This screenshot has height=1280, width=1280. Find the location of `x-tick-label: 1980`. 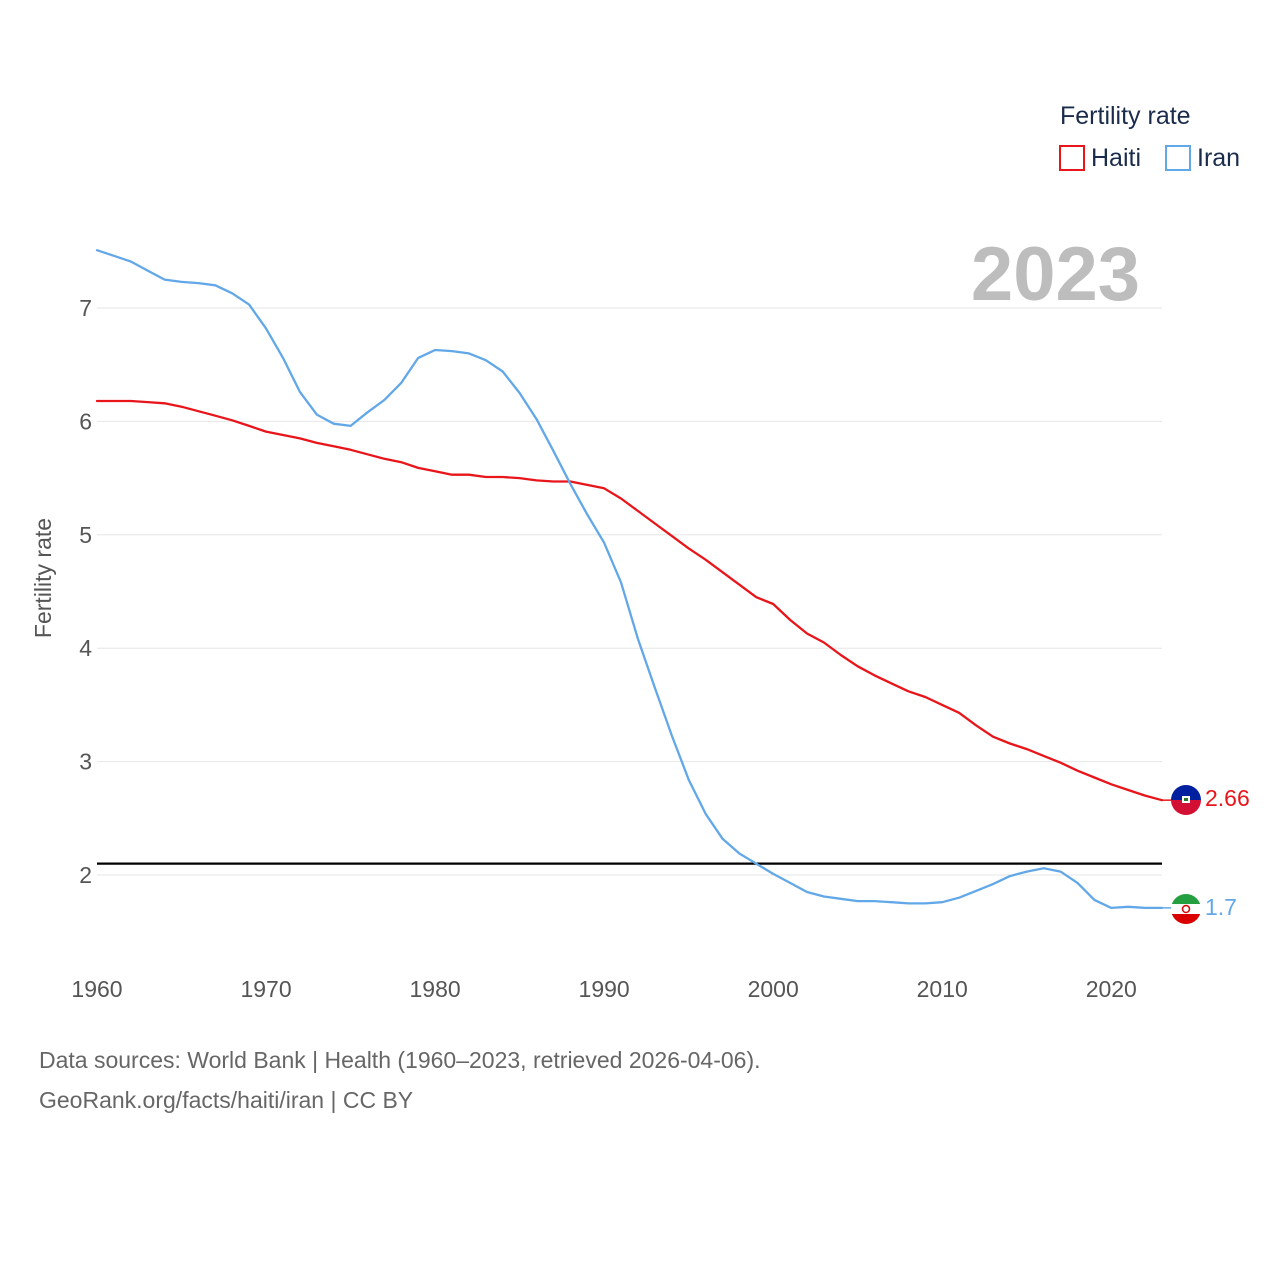

x-tick-label: 1980 is located at coordinates (435, 989).